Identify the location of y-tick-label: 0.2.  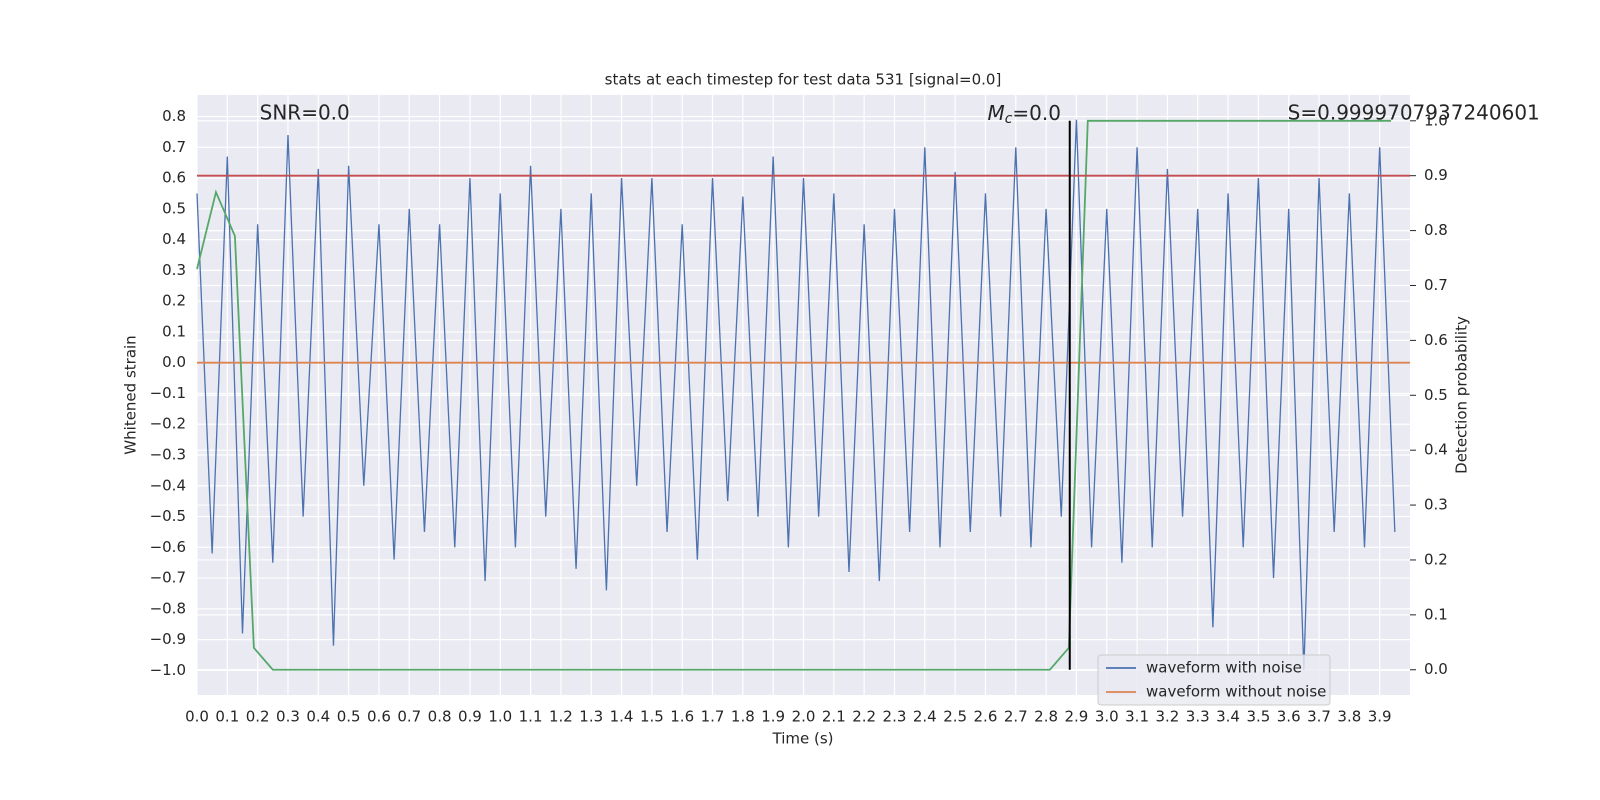
(174, 301).